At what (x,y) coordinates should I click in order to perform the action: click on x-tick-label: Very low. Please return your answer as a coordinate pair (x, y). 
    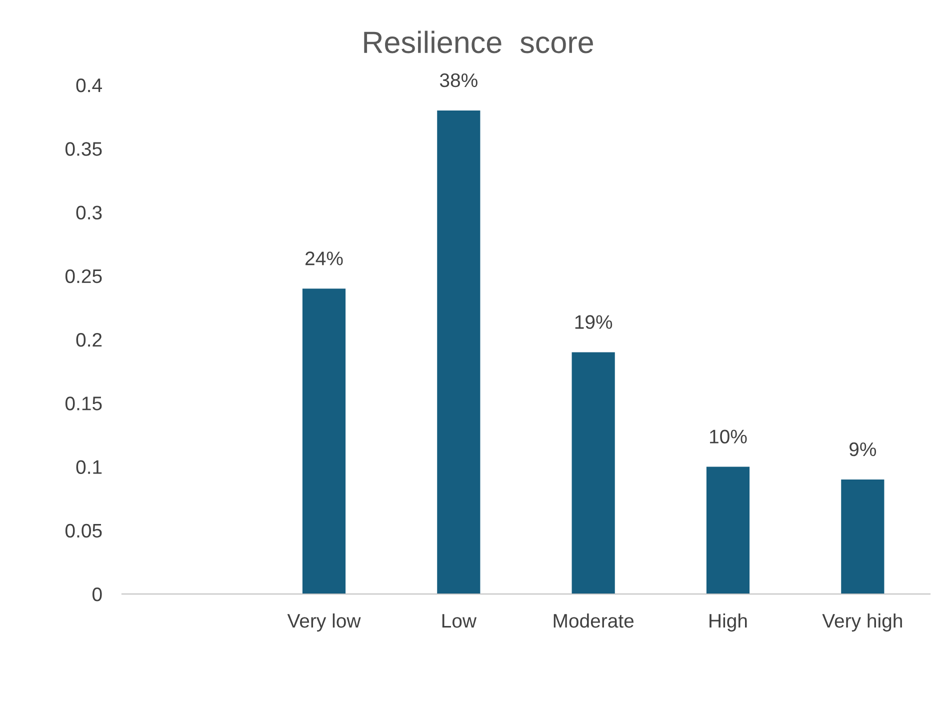
    Looking at the image, I should click on (324, 622).